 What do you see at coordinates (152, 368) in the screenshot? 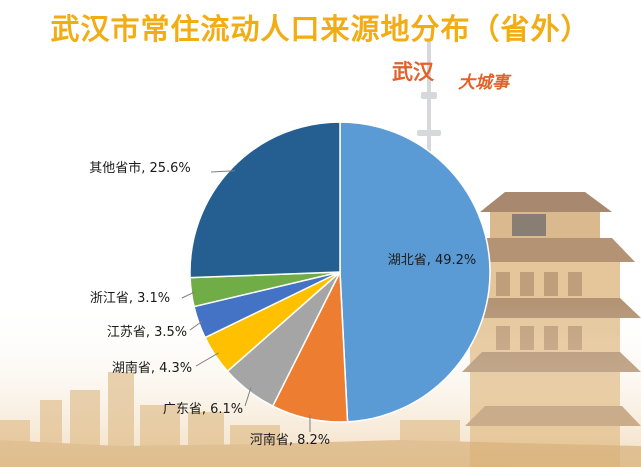
I see `slice-label-4: 湖南省, 4.3%` at bounding box center [152, 368].